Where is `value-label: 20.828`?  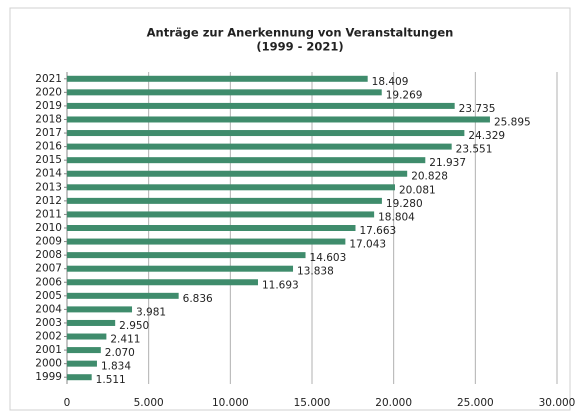 value-label: 20.828 is located at coordinates (429, 177).